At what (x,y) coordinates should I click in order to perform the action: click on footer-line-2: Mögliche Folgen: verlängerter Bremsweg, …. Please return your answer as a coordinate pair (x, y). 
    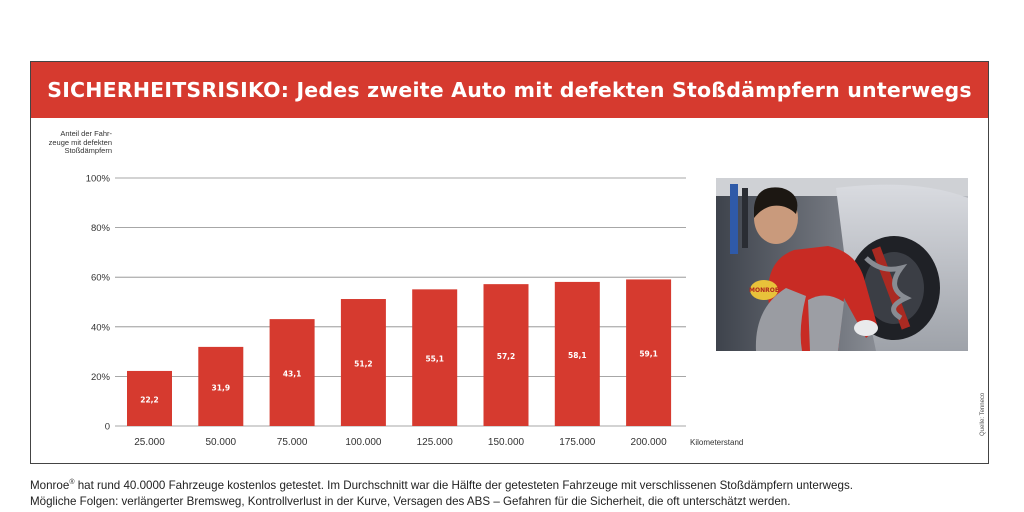
    Looking at the image, I should click on (410, 501).